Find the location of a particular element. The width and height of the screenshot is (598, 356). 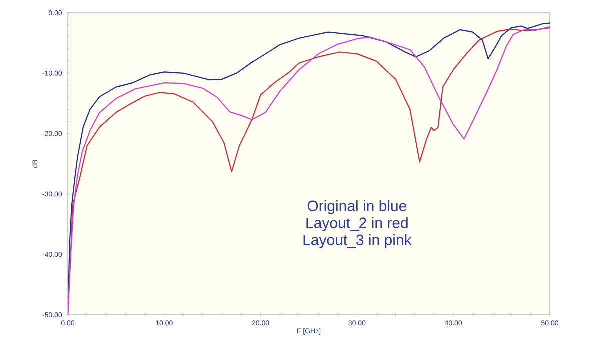

annotation: Layout_3 in pink is located at coordinates (358, 241).